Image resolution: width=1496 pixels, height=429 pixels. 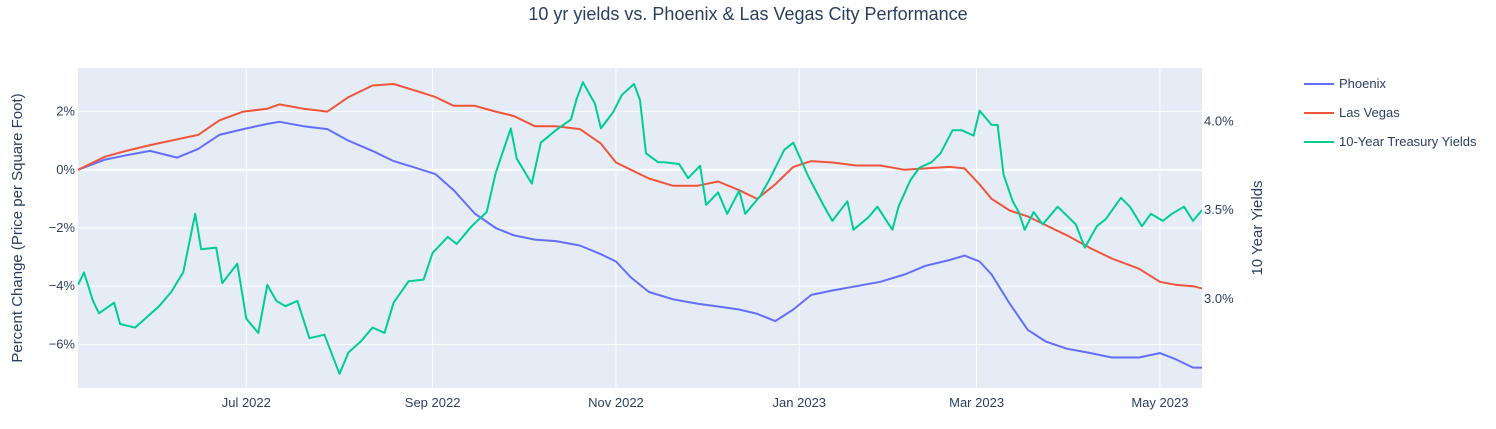 I want to click on legend-item: 10-Year Treasury Yields, so click(x=1390, y=141).